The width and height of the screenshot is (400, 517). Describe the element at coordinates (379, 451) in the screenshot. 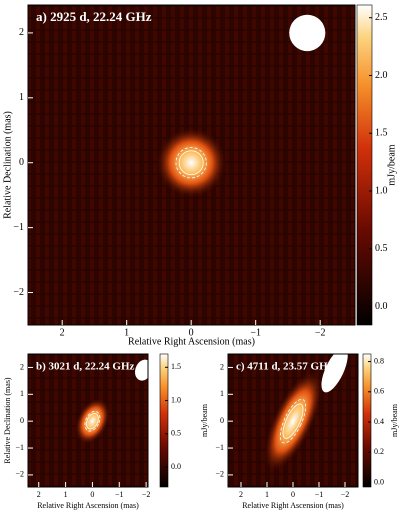

I see `colorbar-tick-label: 0.2` at that location.